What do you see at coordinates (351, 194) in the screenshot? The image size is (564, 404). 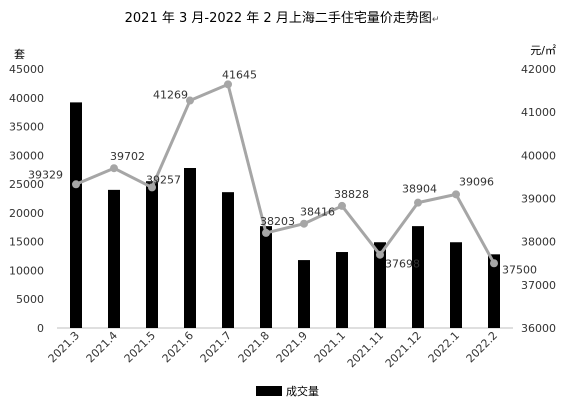 I see `data-label: 38828` at bounding box center [351, 194].